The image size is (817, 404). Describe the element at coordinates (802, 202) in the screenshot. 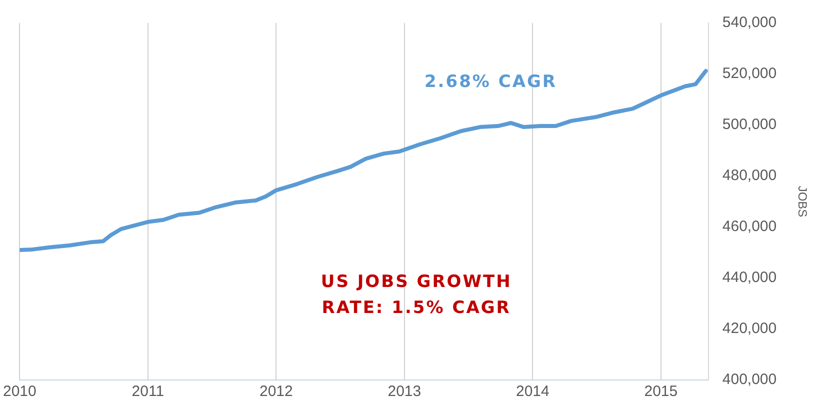

I see `y-axis-title: JOBS` at that location.